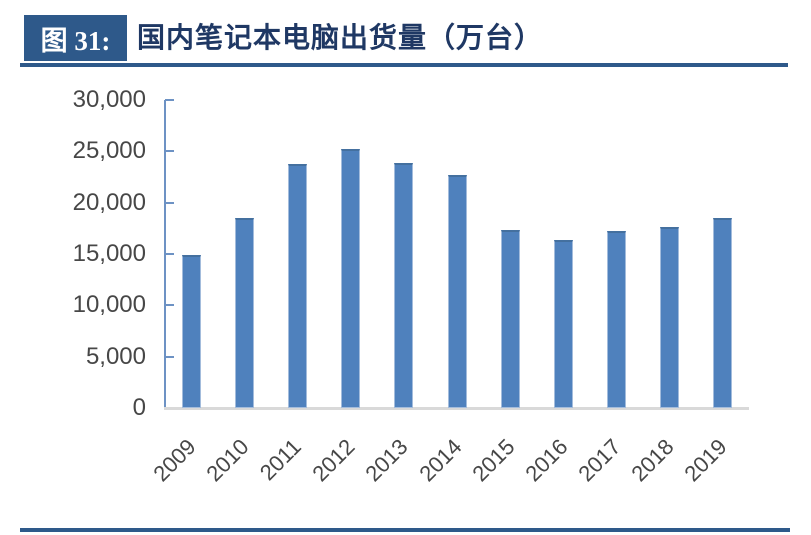 This screenshot has width=811, height=535. Describe the element at coordinates (705, 460) in the screenshot. I see `x-tick-label-2019: 2019` at that location.